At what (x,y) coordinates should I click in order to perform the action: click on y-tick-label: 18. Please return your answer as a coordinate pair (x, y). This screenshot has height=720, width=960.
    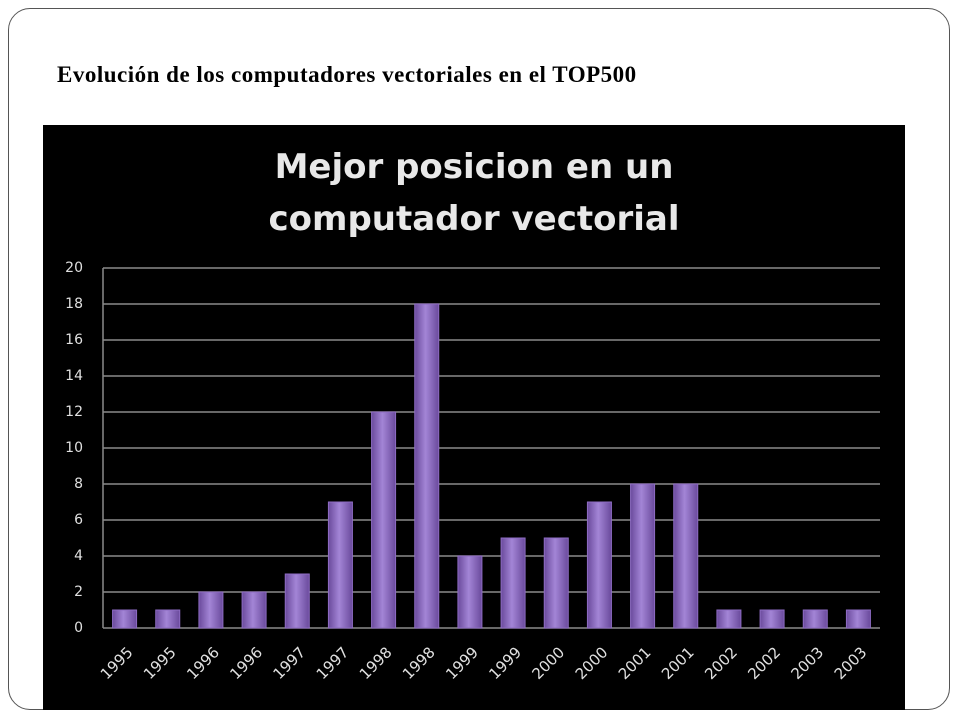
    Looking at the image, I should click on (74, 304).